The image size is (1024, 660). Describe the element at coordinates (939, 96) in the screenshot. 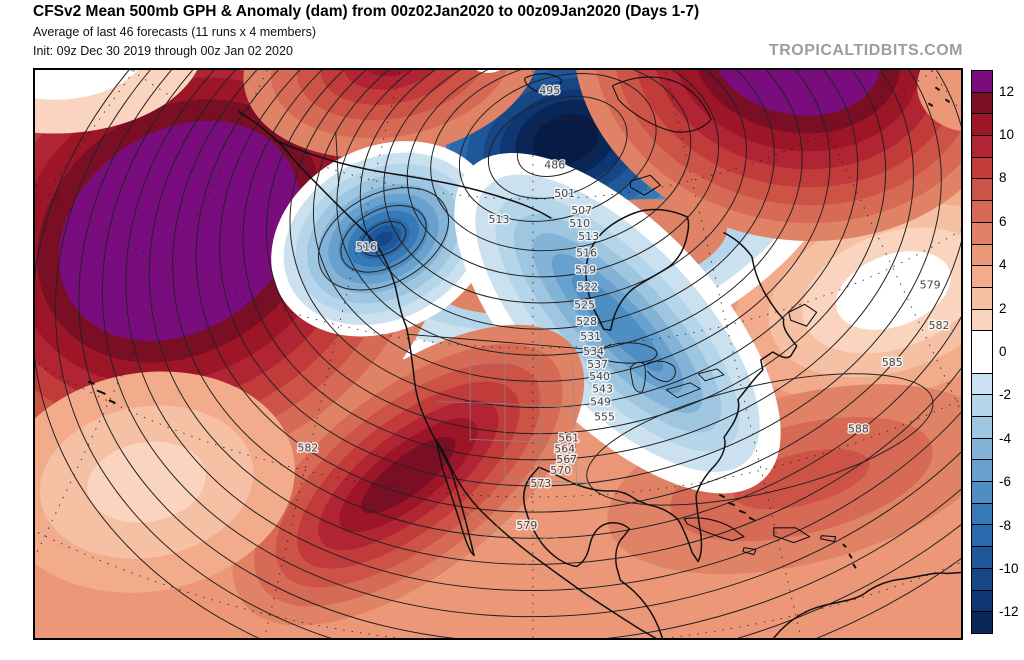

I see `arctic-sea-islands` at that location.